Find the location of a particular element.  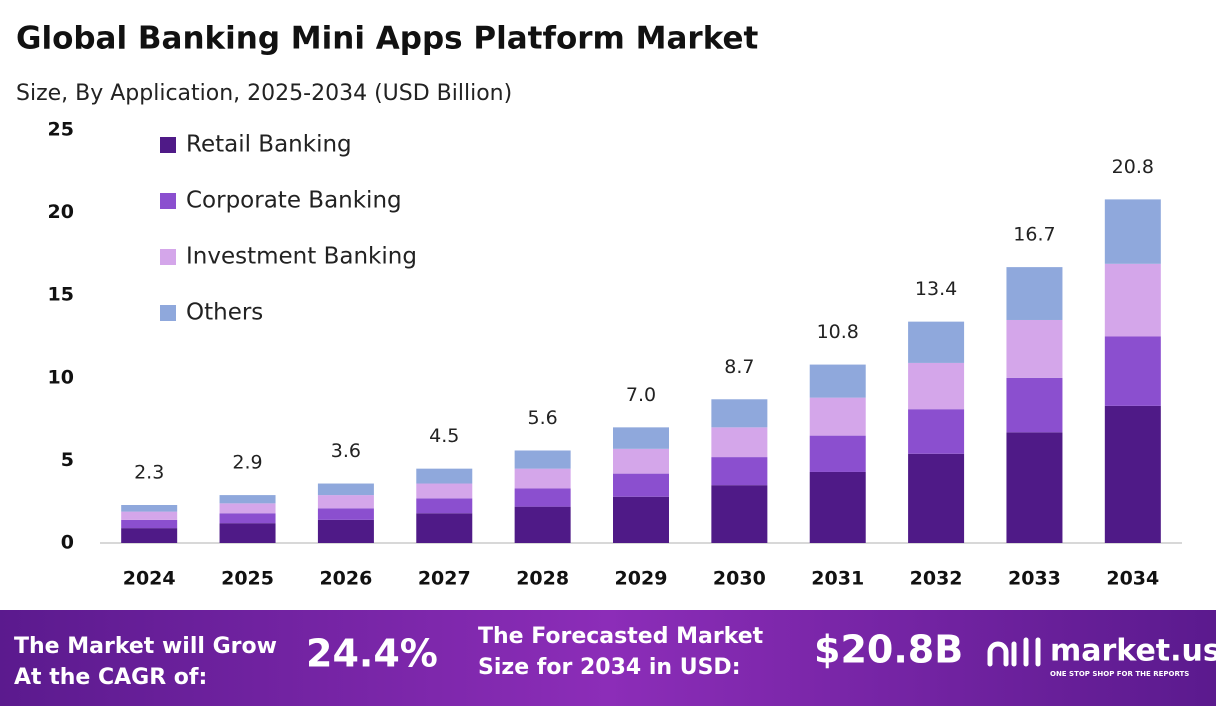

y-tick-label: 5 is located at coordinates (67, 460).